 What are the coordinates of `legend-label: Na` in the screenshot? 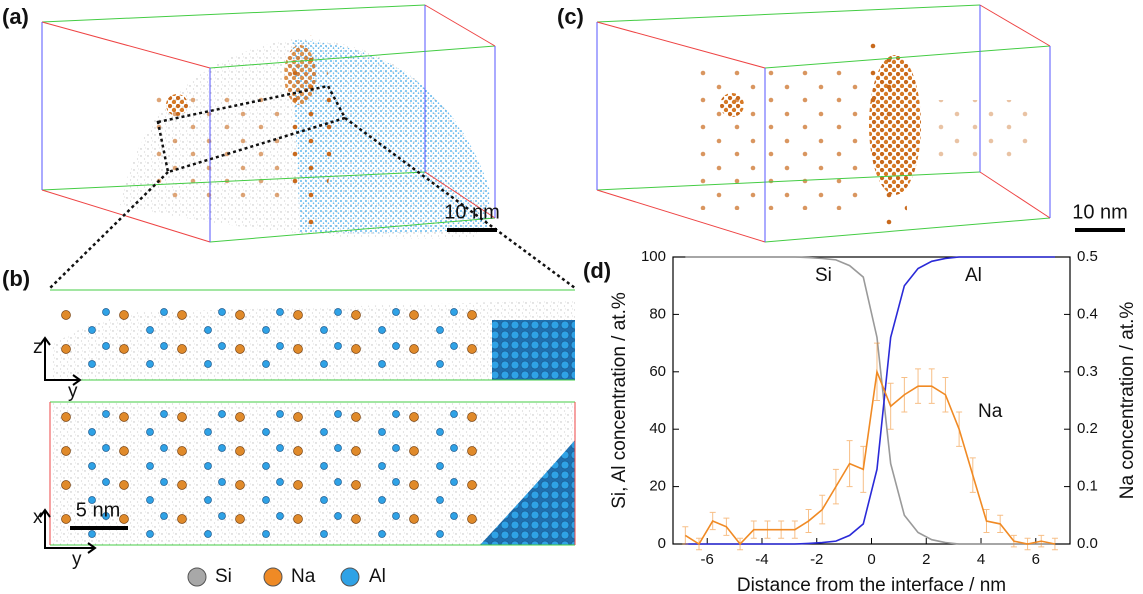 It's located at (303, 576).